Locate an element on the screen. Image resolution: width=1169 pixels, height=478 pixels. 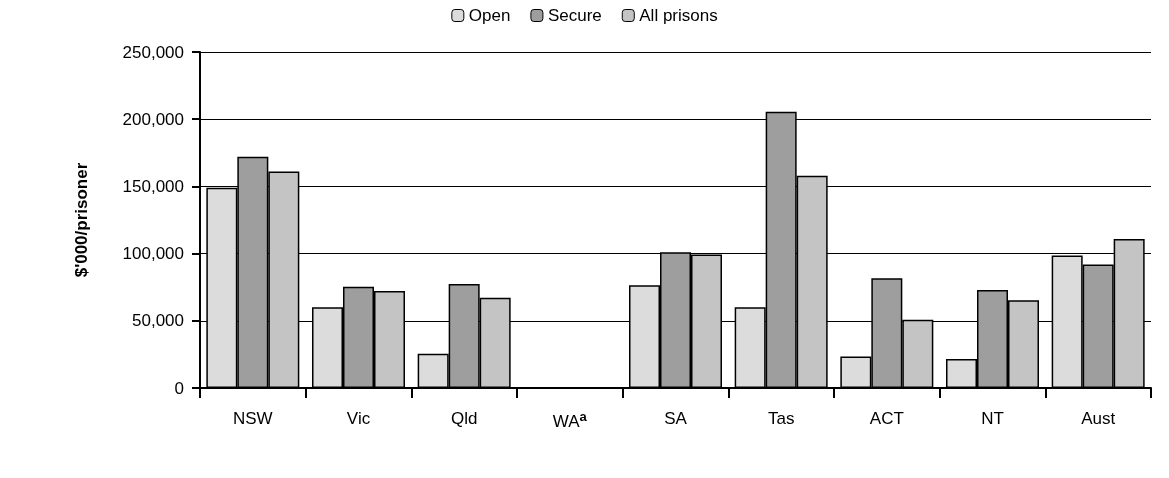
y-tick-label: 100,000 is located at coordinates (153, 254).